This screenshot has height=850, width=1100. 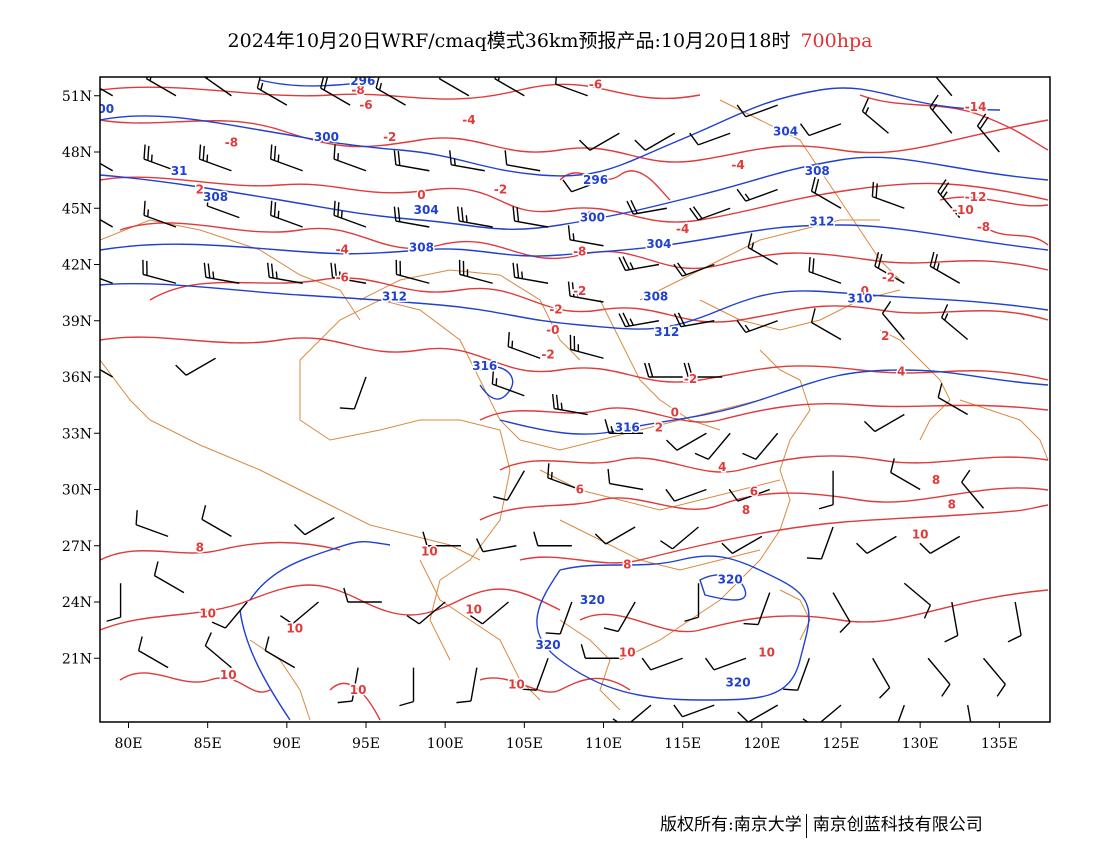 What do you see at coordinates (1004, 430) in the screenshot?
I see `coastline` at bounding box center [1004, 430].